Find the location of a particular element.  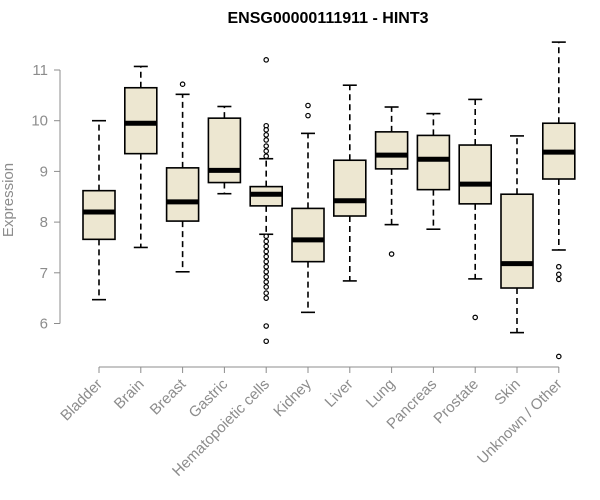

y-tick-label: 11 is located at coordinates (40, 70).